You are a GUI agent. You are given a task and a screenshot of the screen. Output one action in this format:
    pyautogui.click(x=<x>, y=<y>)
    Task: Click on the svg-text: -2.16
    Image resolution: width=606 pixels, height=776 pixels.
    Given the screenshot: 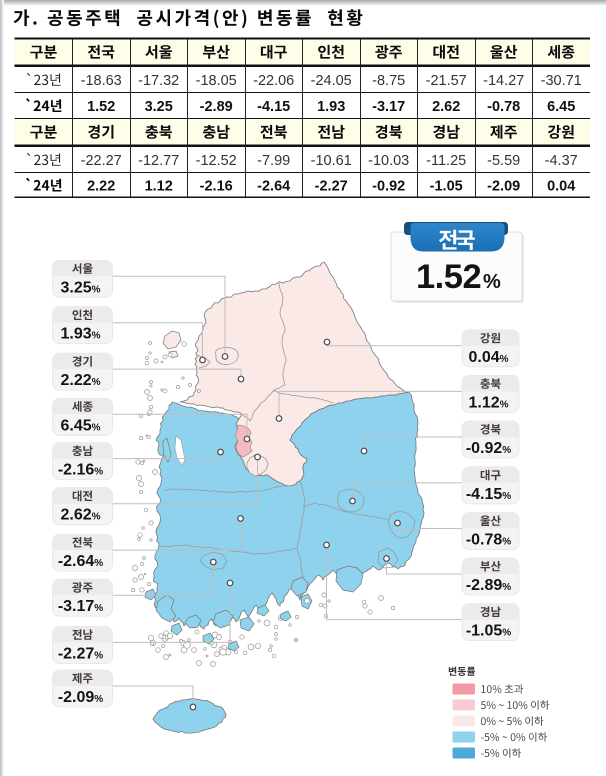 What is the action you would take?
    pyautogui.click(x=216, y=187)
    